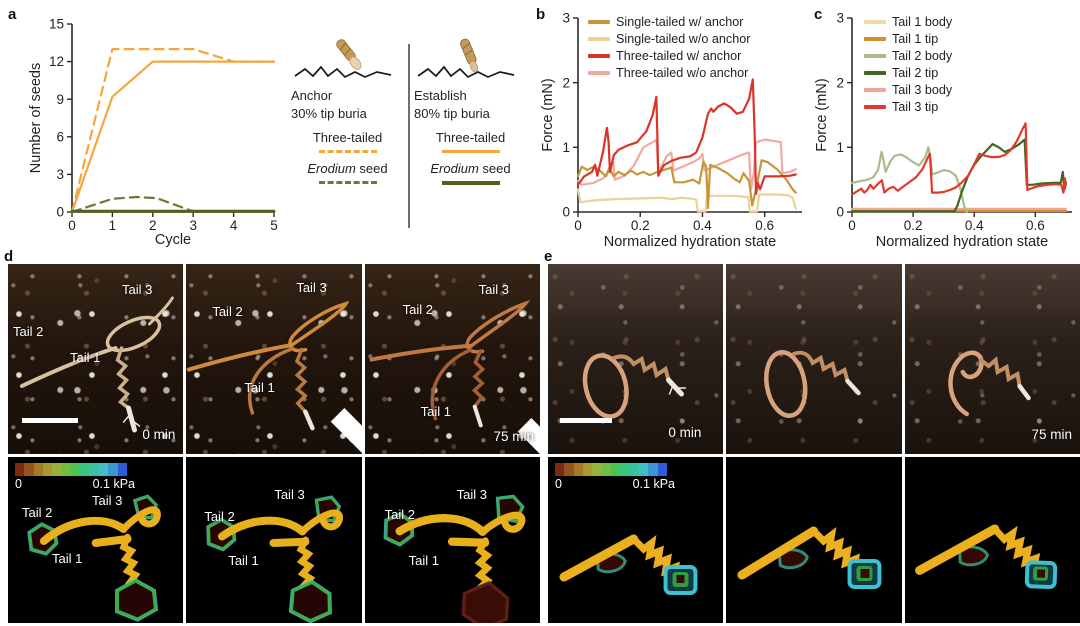  Describe the element at coordinates (679, 56) in the screenshot. I see `legend-label: Three-tailed w/ anchor` at that location.